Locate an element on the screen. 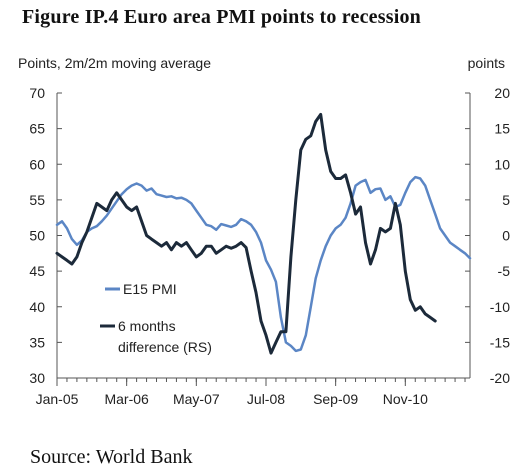  left-tick-label: 45 is located at coordinates (37, 271).